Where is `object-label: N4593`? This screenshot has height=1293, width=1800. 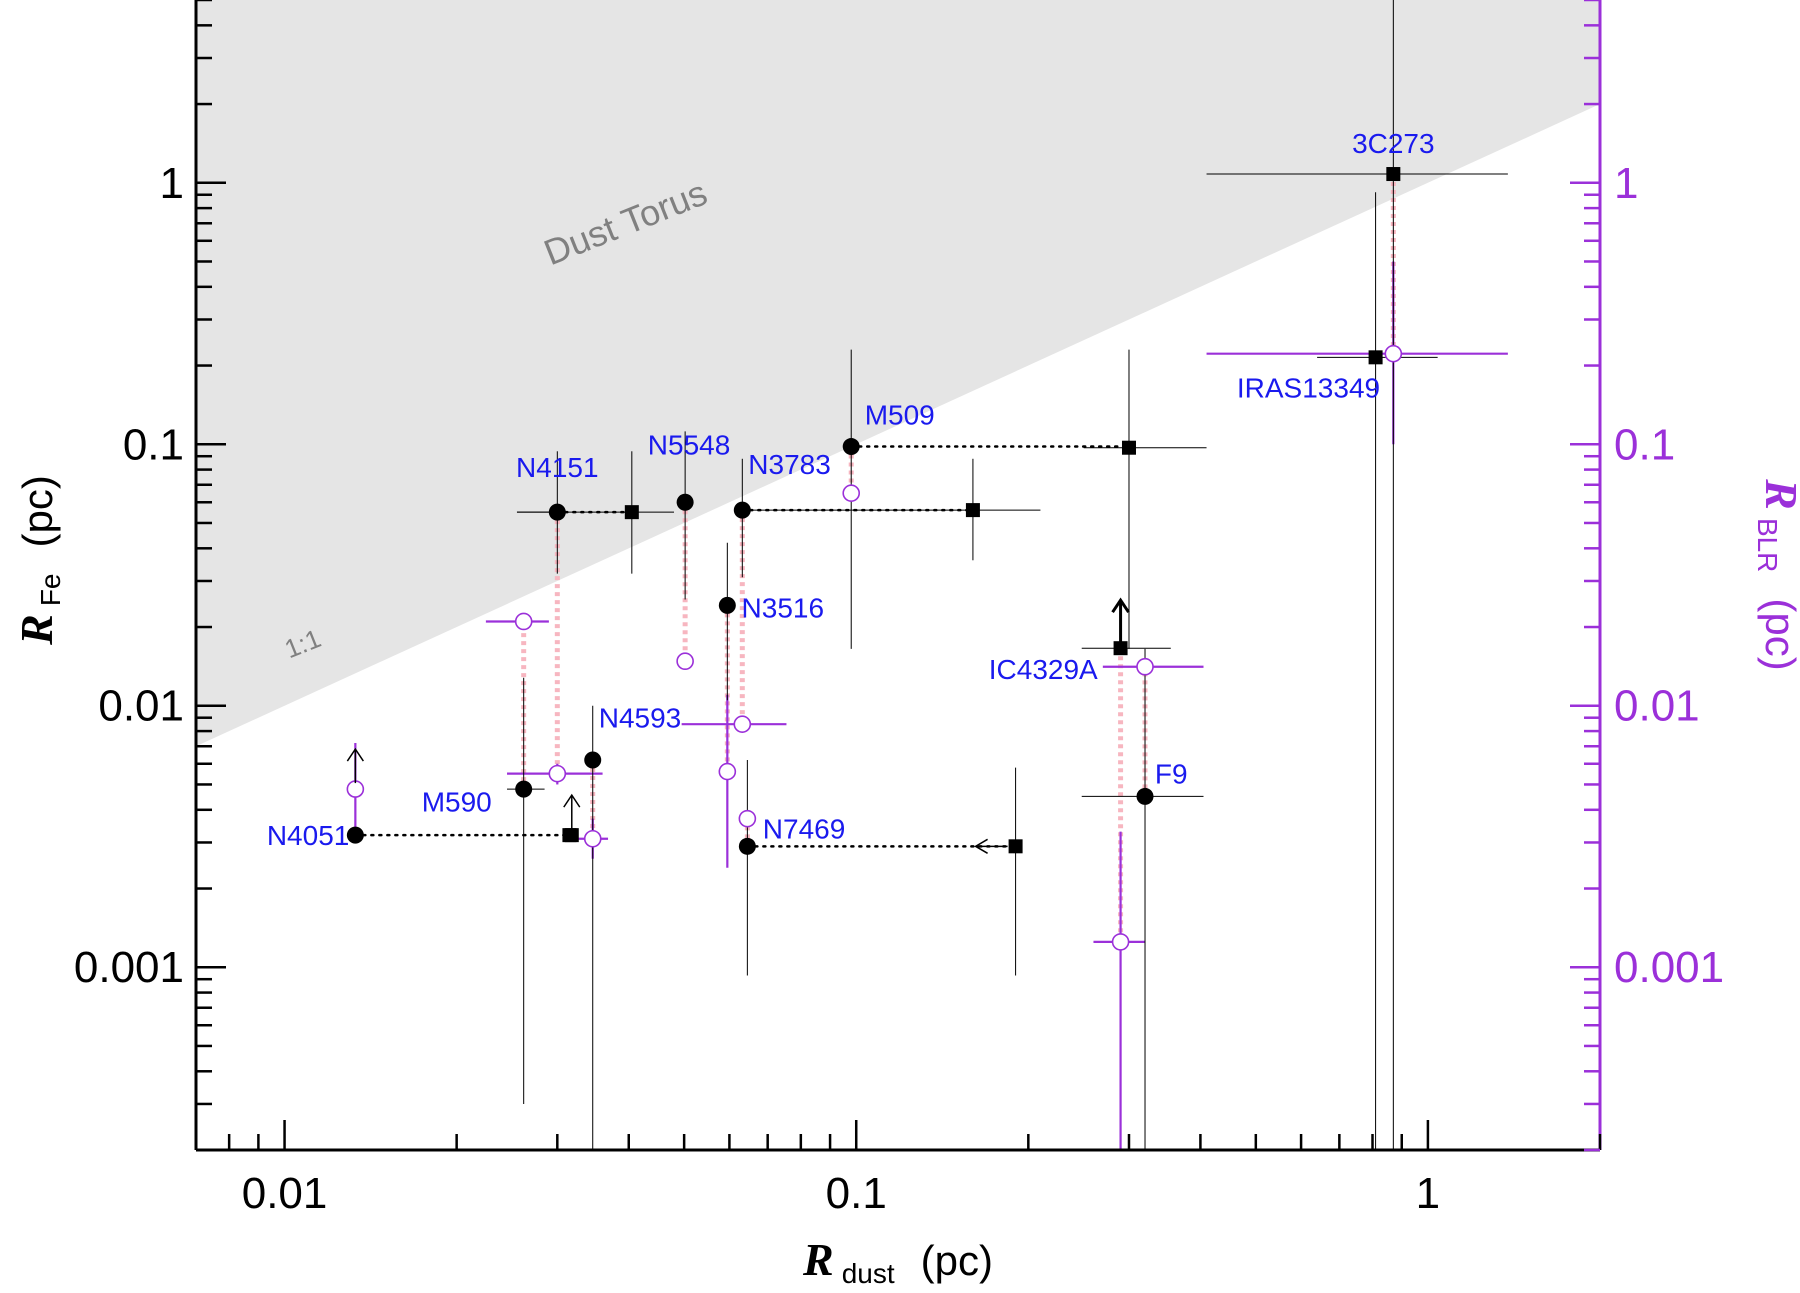 object-label: N4593 is located at coordinates (640, 718).